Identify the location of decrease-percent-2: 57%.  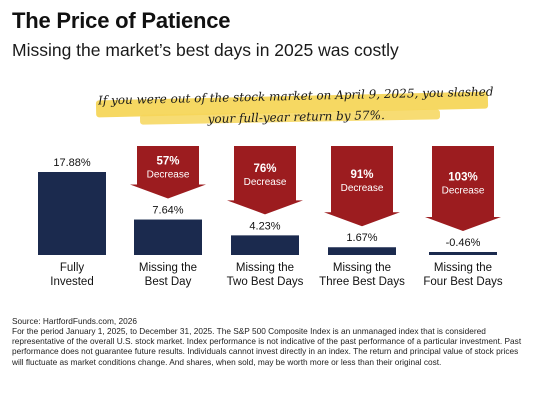
(167, 161).